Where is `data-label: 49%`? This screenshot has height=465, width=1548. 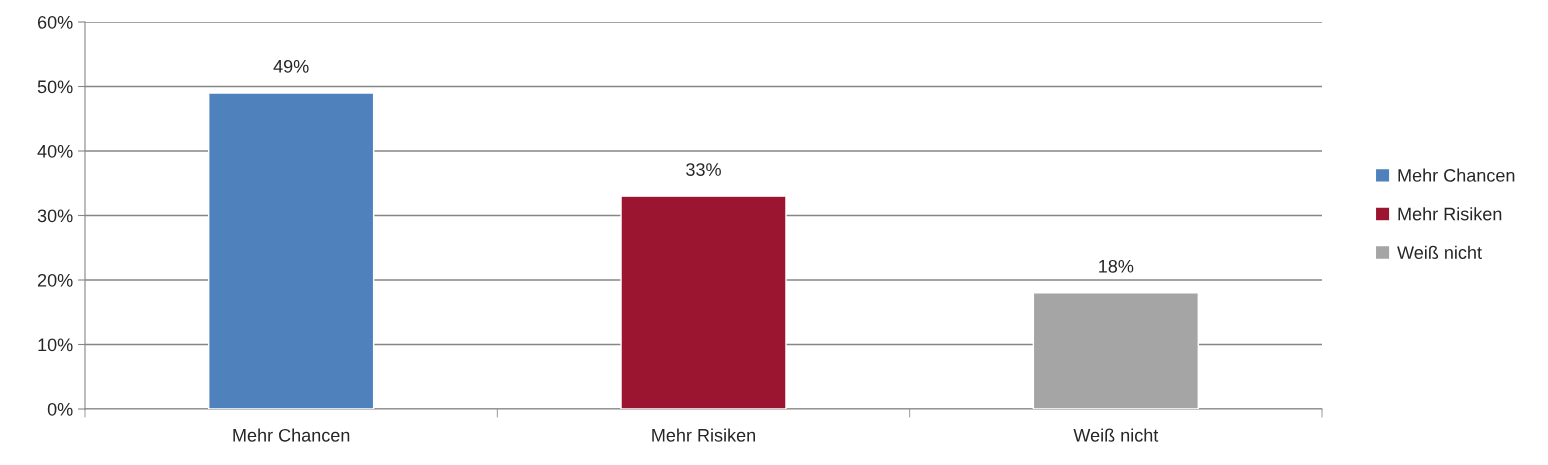
data-label: 49% is located at coordinates (291, 66).